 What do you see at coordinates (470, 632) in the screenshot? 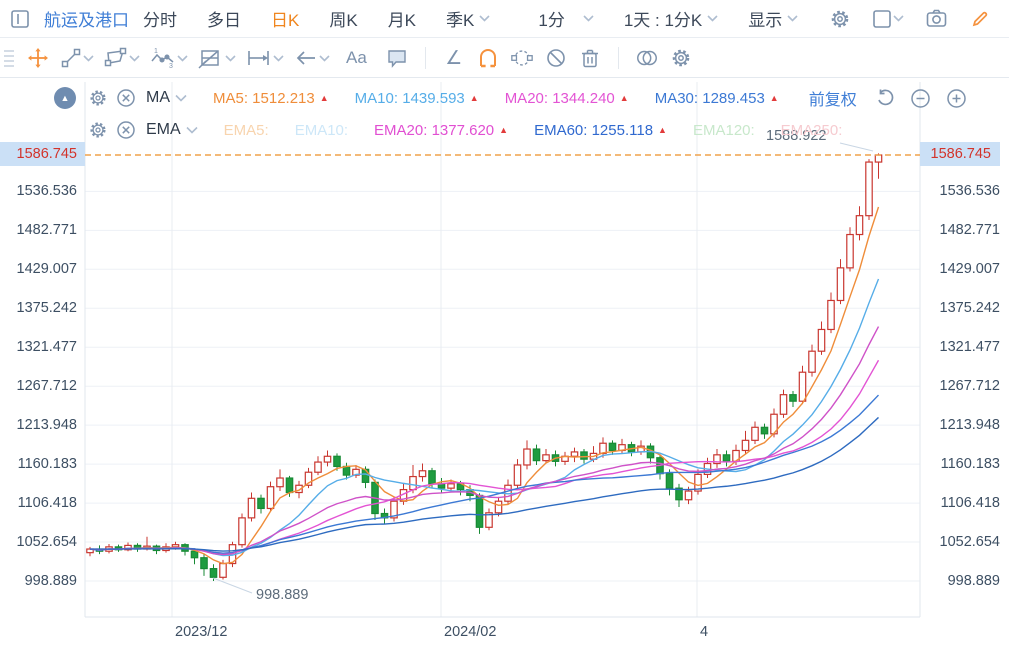
I see `x-axis-label: 2024/02` at bounding box center [470, 632].